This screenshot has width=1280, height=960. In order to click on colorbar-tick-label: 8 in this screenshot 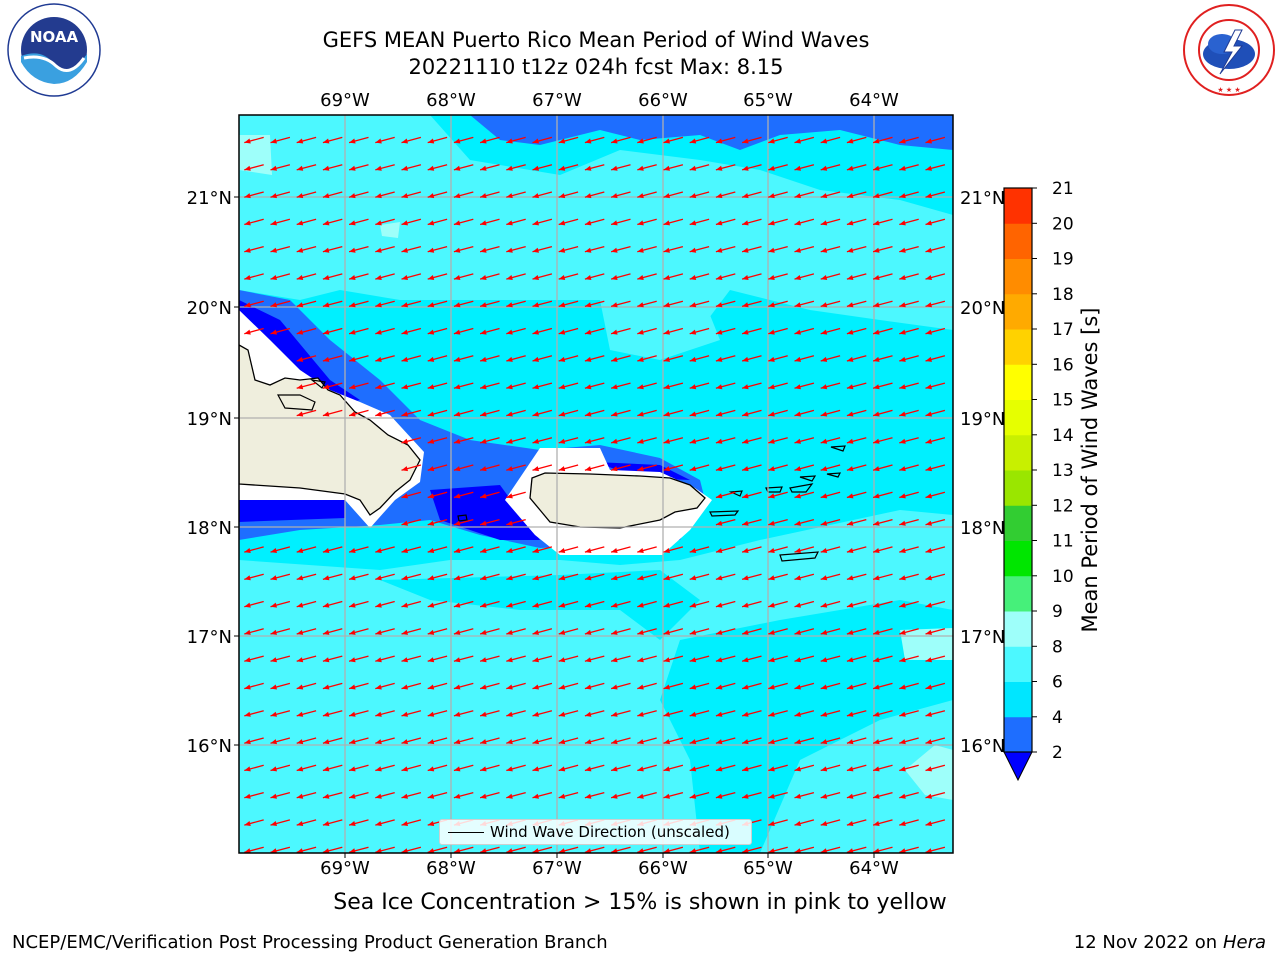, I will do `click(1057, 647)`.